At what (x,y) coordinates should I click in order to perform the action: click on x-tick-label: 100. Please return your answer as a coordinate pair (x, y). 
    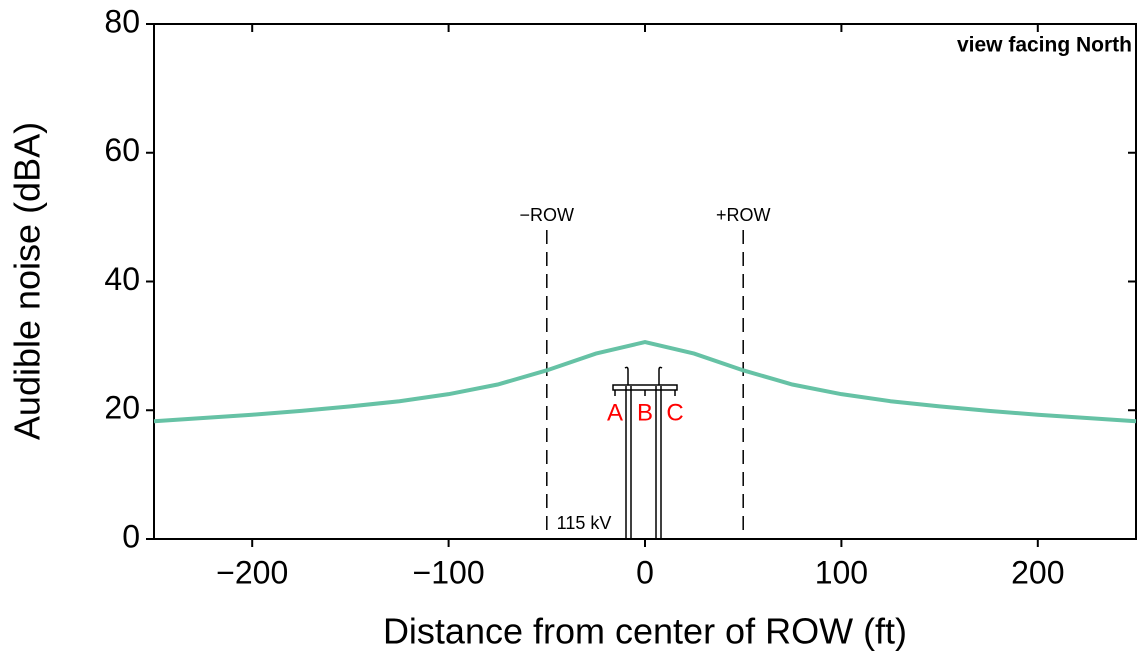
    Looking at the image, I should click on (841, 572).